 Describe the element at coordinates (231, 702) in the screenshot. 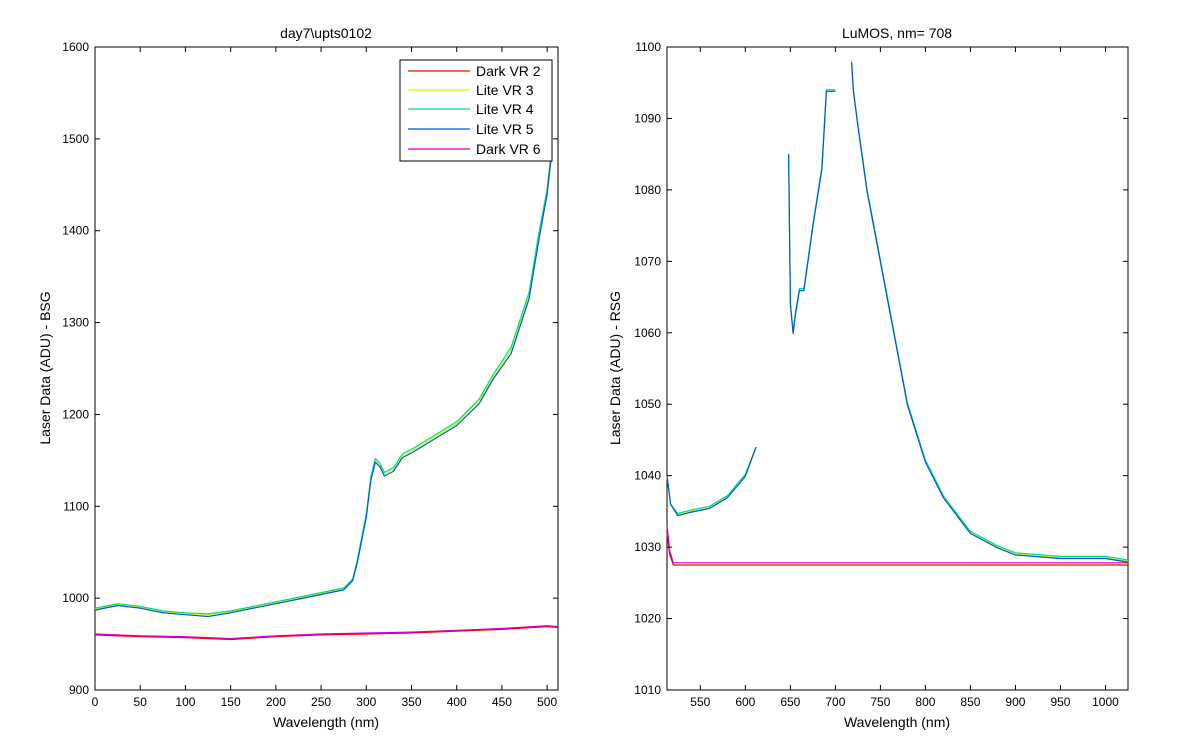

I see `left-x-tick-label: 150` at that location.